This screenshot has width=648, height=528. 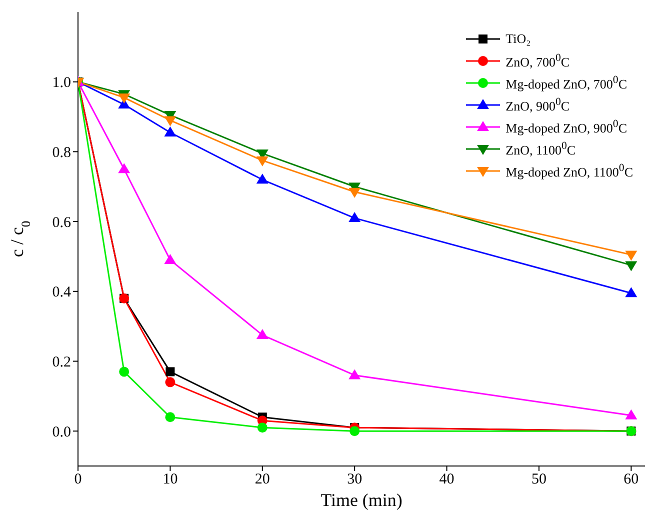 What do you see at coordinates (538, 105) in the screenshot?
I see `legend-label: ZnO, 900$^{0}$C` at bounding box center [538, 105].